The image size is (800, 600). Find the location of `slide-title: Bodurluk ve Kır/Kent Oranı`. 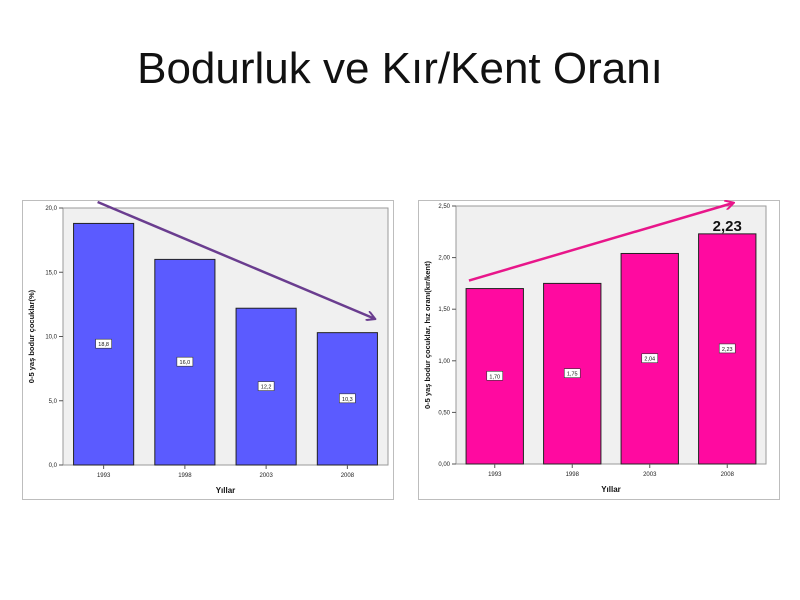

slide-title: Bodurluk ve Kır/Kent Oranı is located at coordinates (400, 68).